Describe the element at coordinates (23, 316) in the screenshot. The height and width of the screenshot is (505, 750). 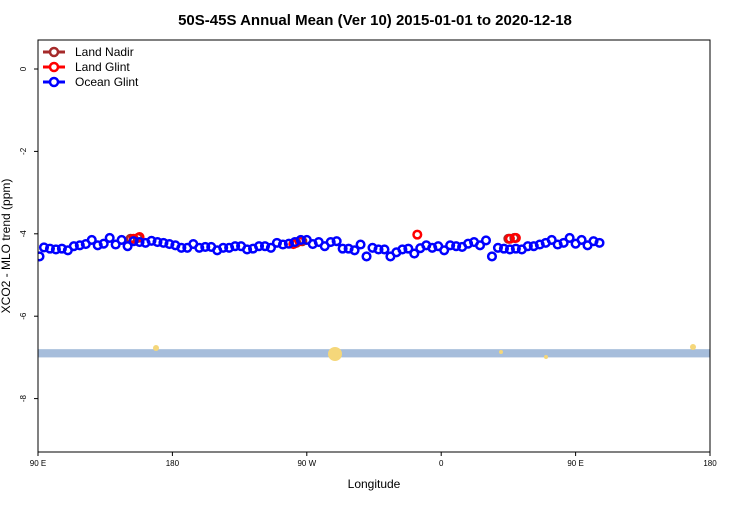
I see `y-tick-label: -6` at that location.